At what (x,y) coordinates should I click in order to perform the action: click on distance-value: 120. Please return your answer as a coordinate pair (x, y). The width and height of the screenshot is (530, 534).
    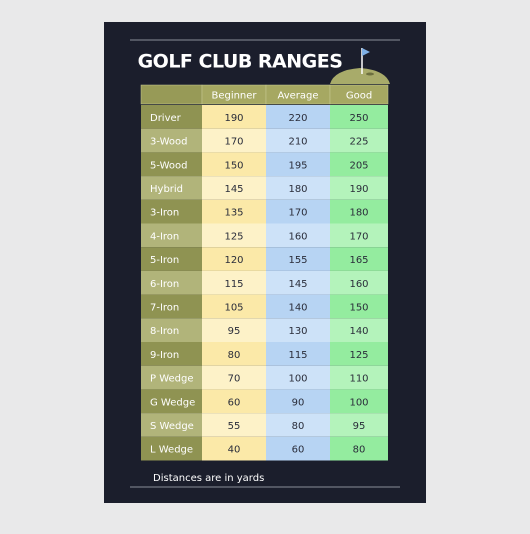
    Looking at the image, I should click on (233, 260).